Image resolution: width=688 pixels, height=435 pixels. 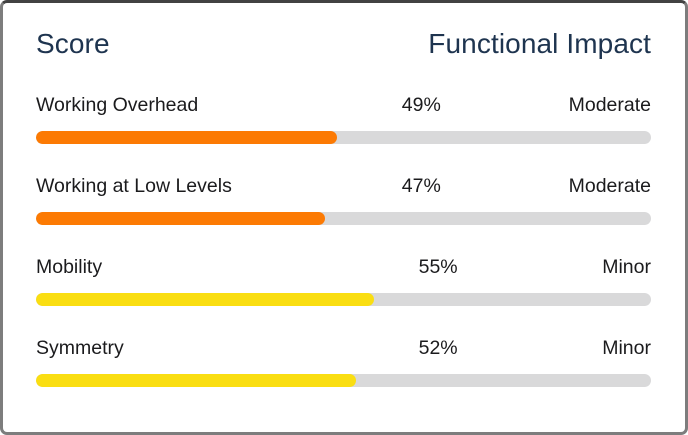 I want to click on metric-score-value: 52%, so click(x=438, y=348).